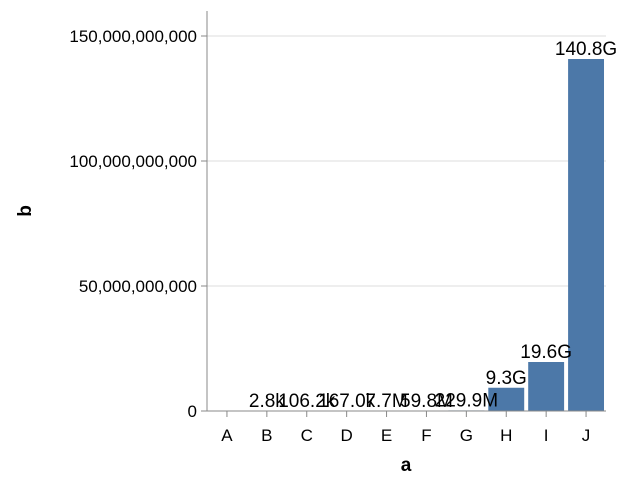  What do you see at coordinates (426, 435) in the screenshot?
I see `x-tick-label: F` at bounding box center [426, 435].